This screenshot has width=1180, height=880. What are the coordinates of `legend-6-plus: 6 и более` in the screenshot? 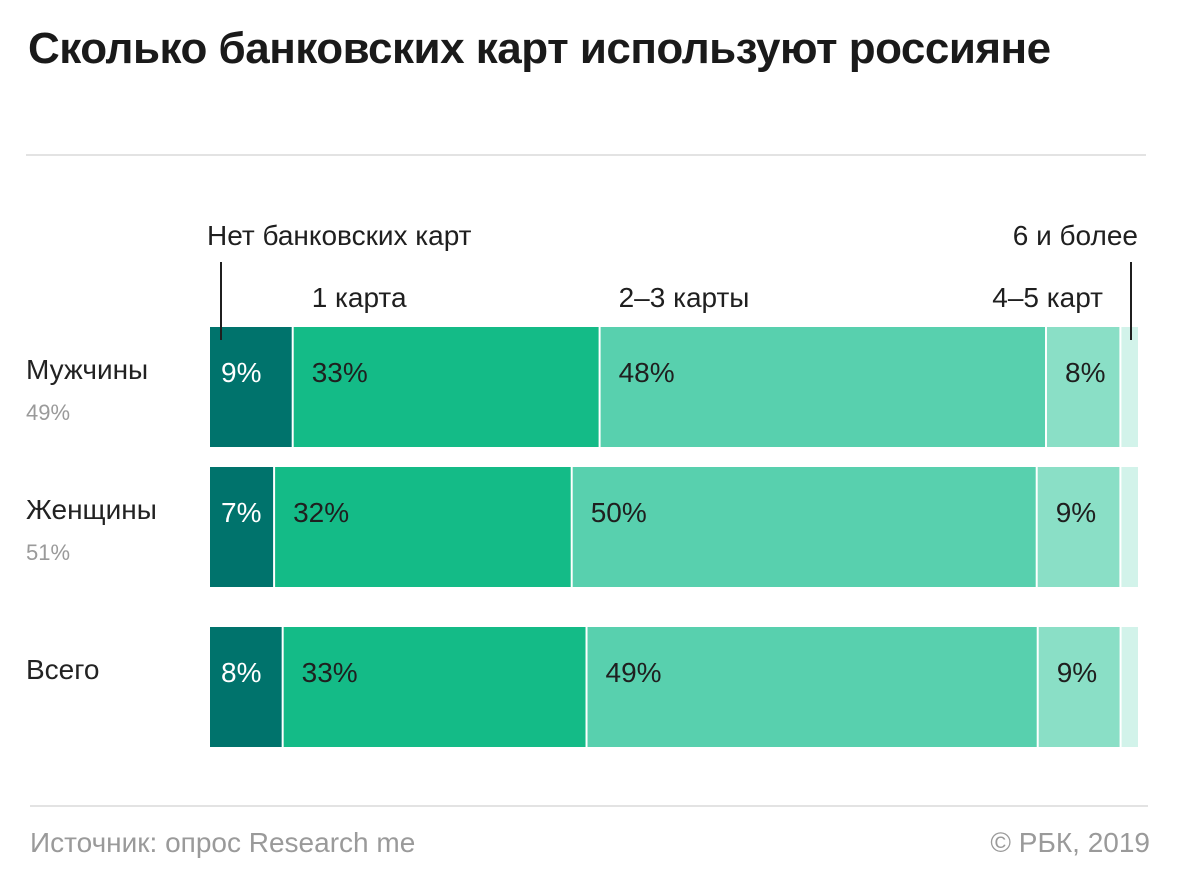 It's located at (1075, 235).